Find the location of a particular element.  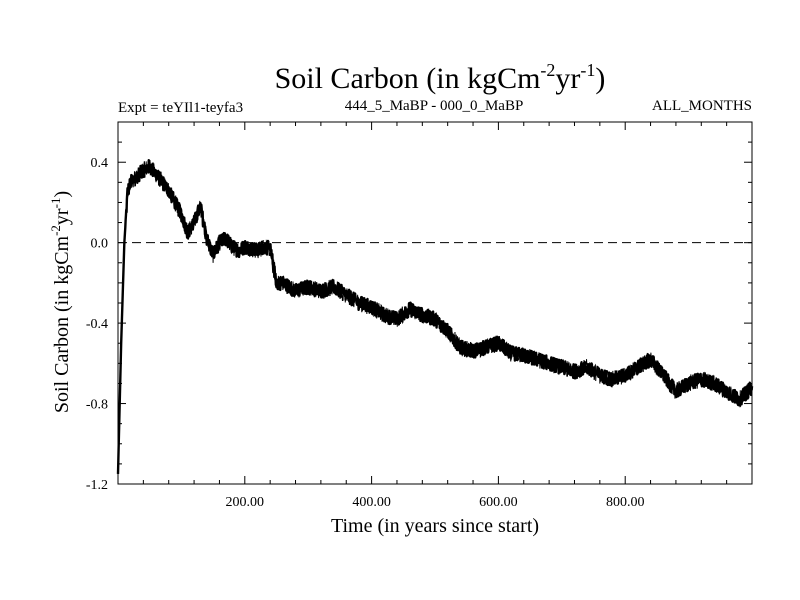

y-axis-title-sup1: -2 is located at coordinates (55, 230).